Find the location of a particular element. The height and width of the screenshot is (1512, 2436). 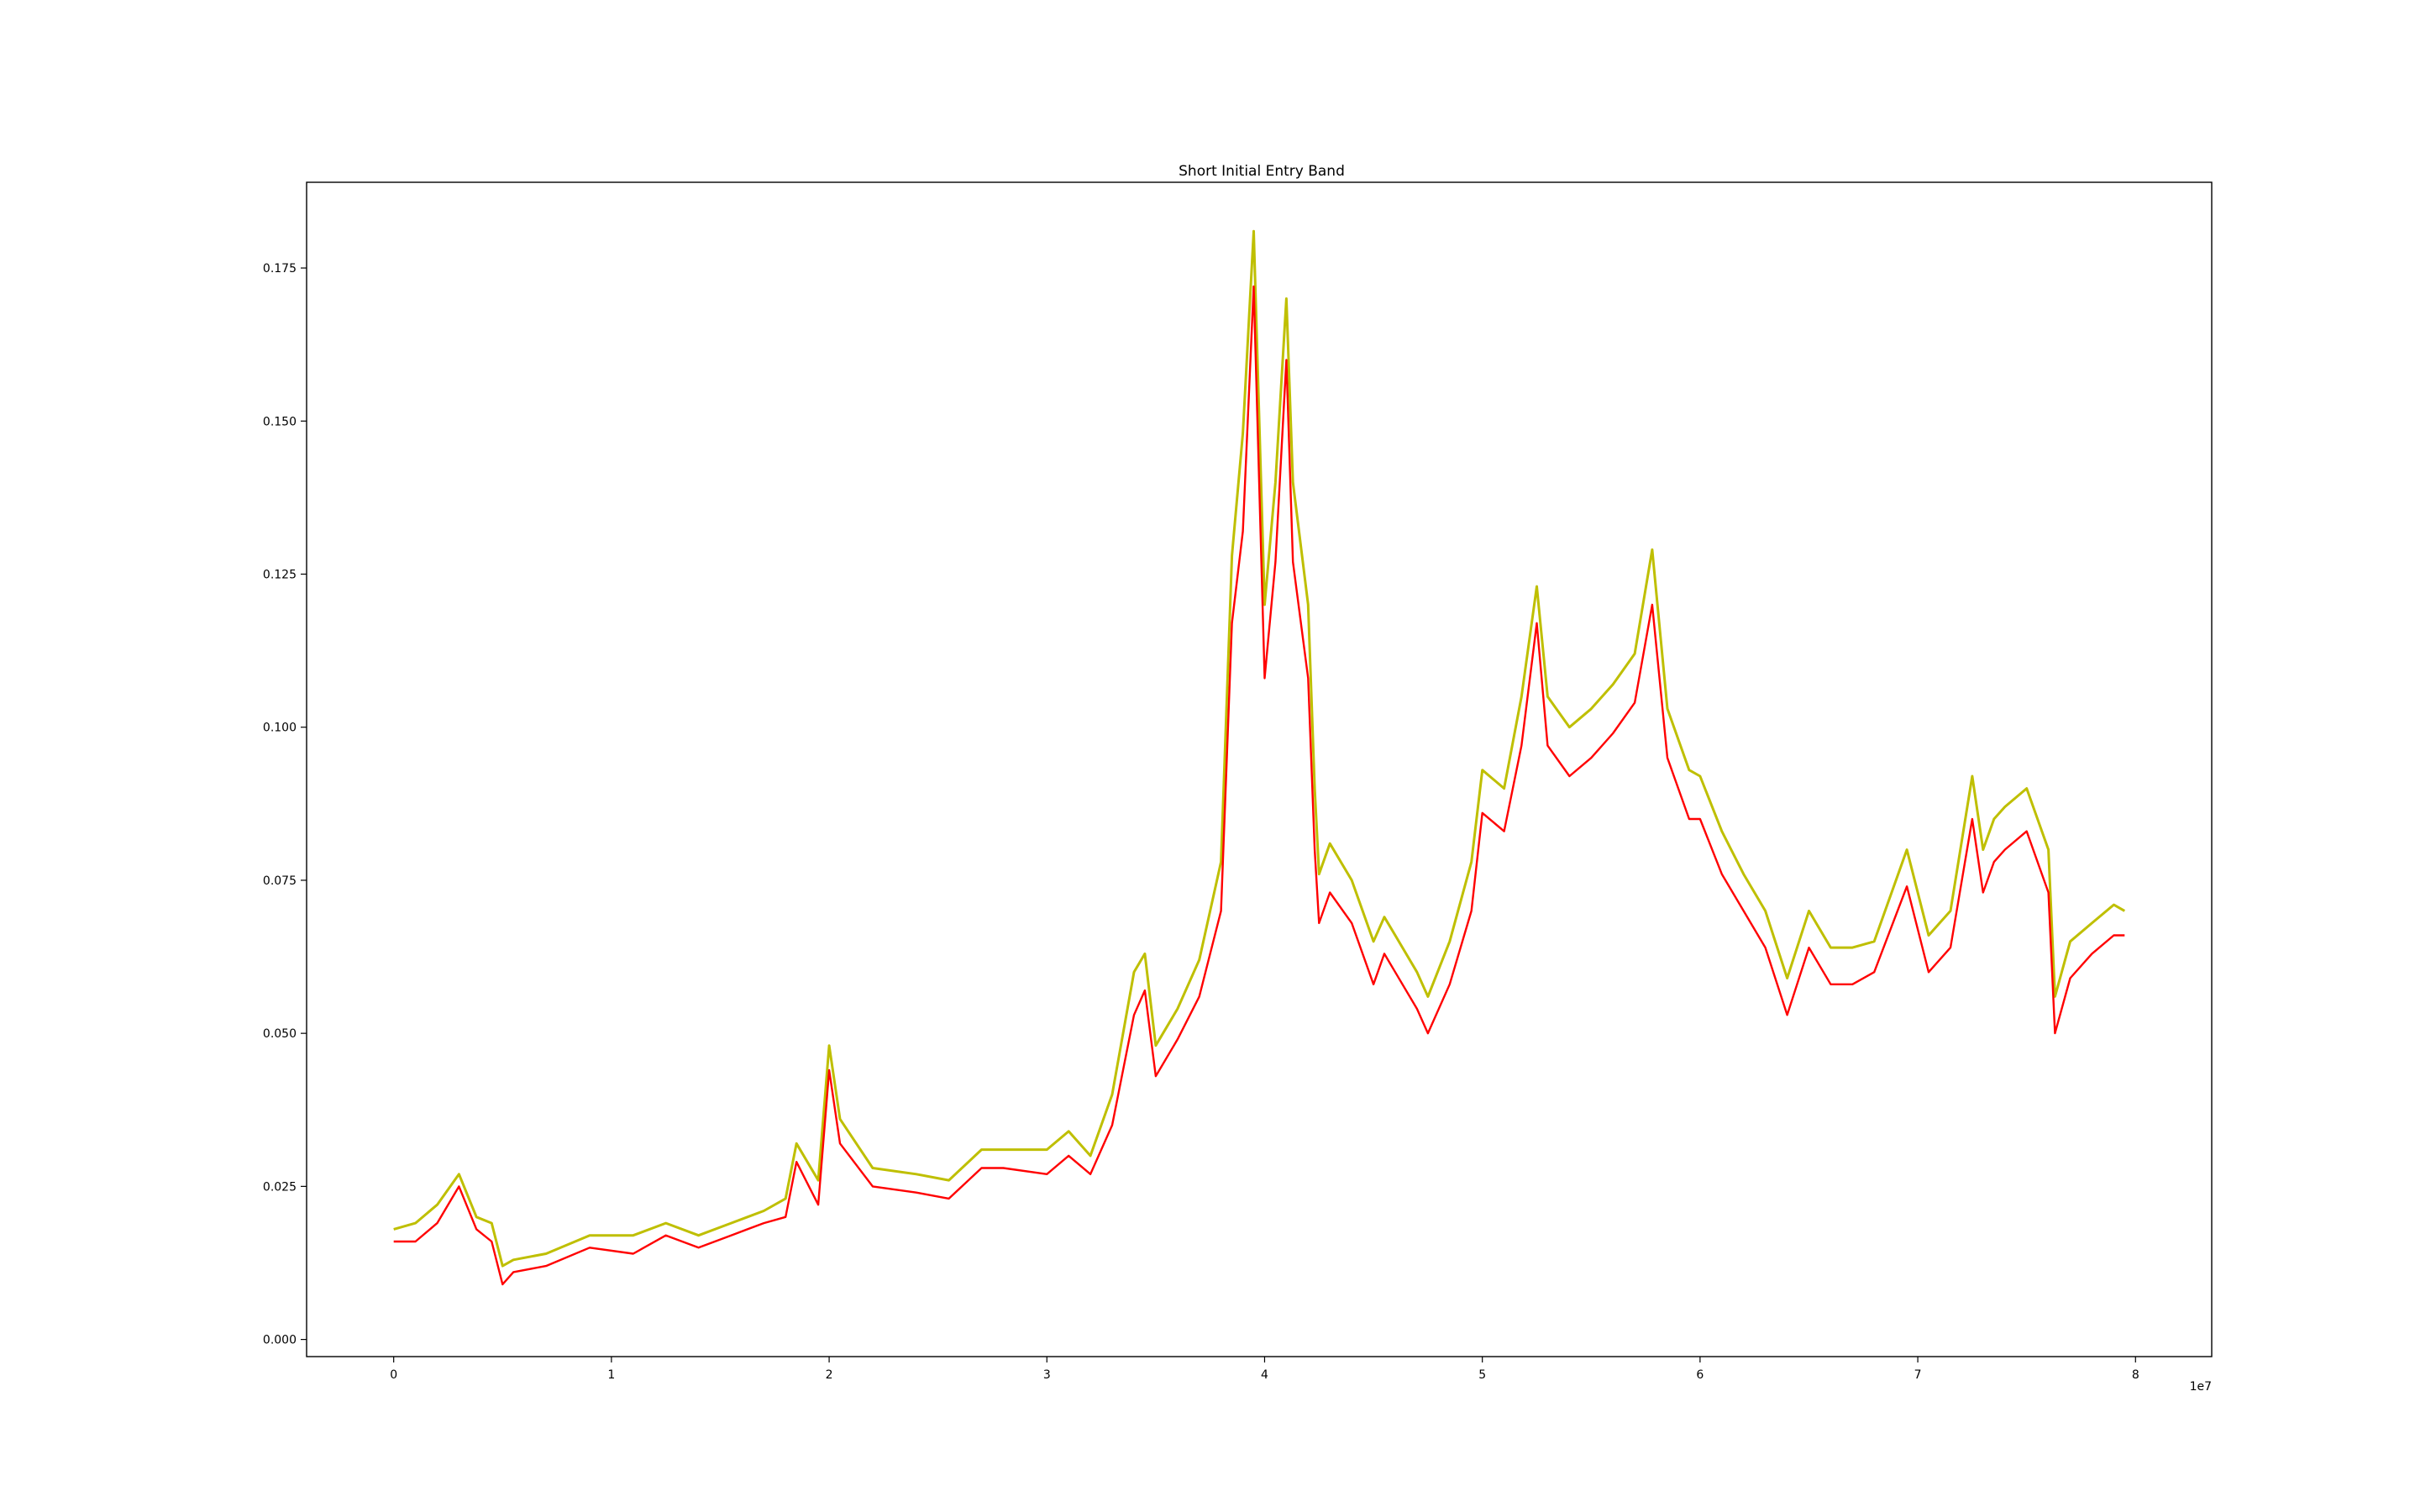

x-tick-label: 4 is located at coordinates (1264, 1375).